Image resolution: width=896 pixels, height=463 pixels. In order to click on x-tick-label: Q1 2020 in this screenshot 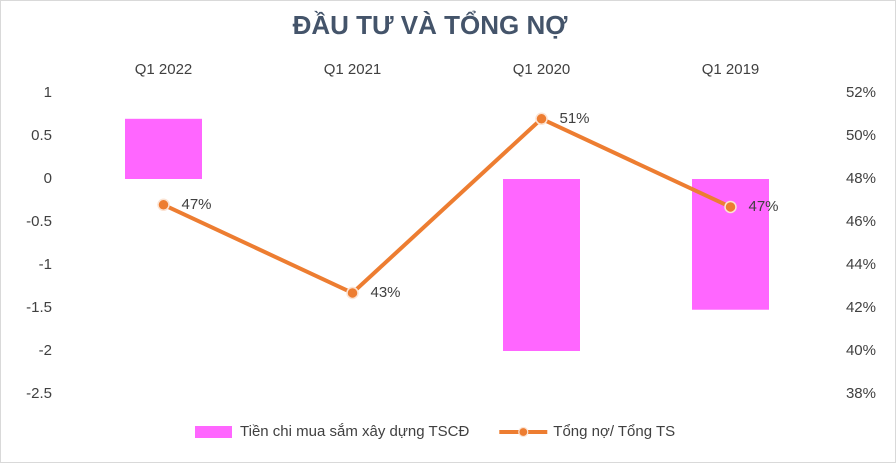, I will do `click(542, 69)`.